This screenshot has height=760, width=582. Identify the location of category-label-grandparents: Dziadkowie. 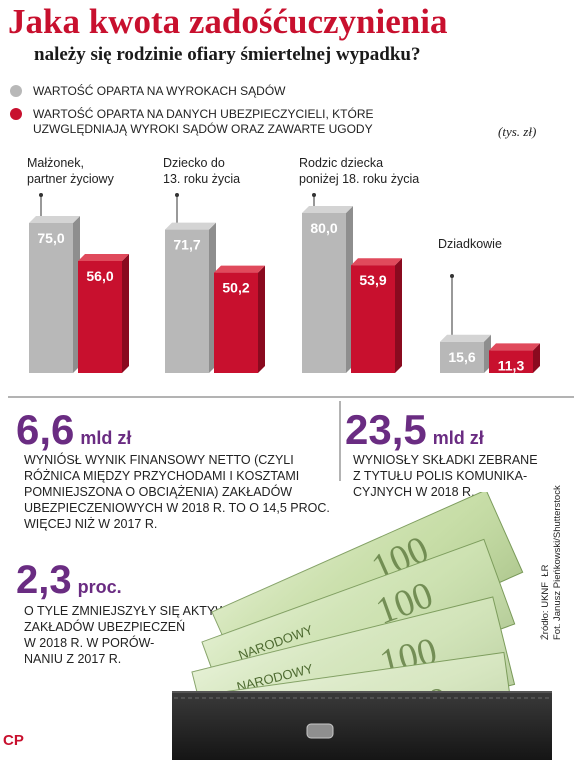
(470, 244).